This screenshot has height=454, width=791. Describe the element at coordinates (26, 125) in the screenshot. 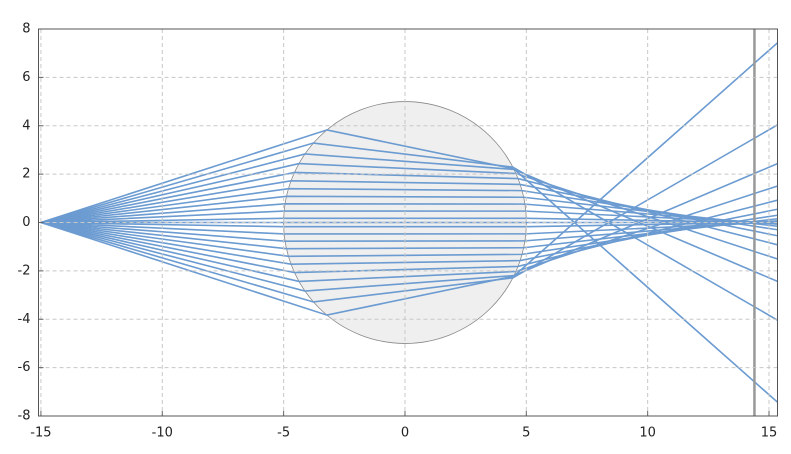

I see `y-tick-label: 4` at that location.